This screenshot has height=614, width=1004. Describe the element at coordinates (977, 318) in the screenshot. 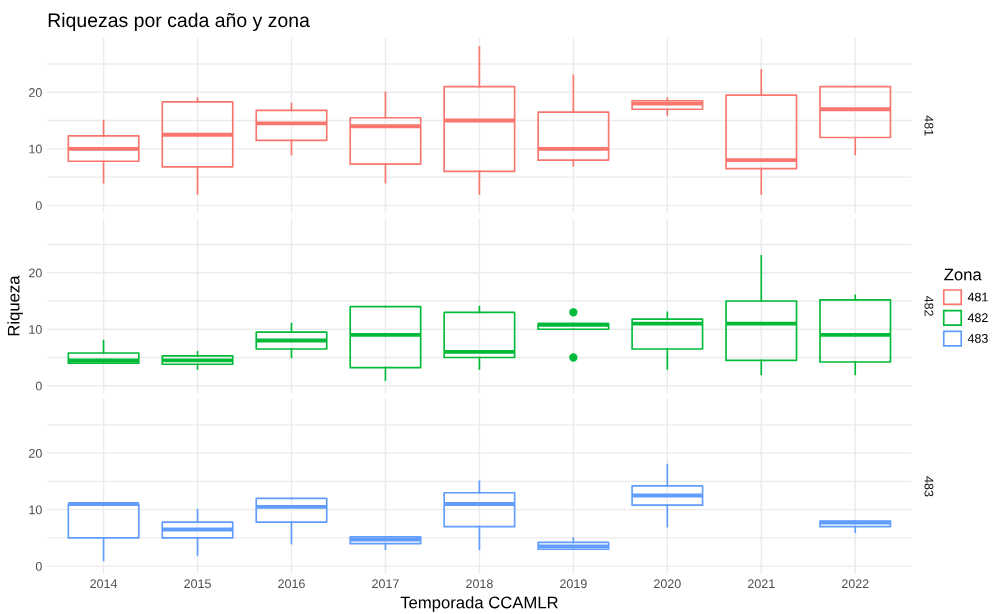

I see `legend-label: 482` at that location.